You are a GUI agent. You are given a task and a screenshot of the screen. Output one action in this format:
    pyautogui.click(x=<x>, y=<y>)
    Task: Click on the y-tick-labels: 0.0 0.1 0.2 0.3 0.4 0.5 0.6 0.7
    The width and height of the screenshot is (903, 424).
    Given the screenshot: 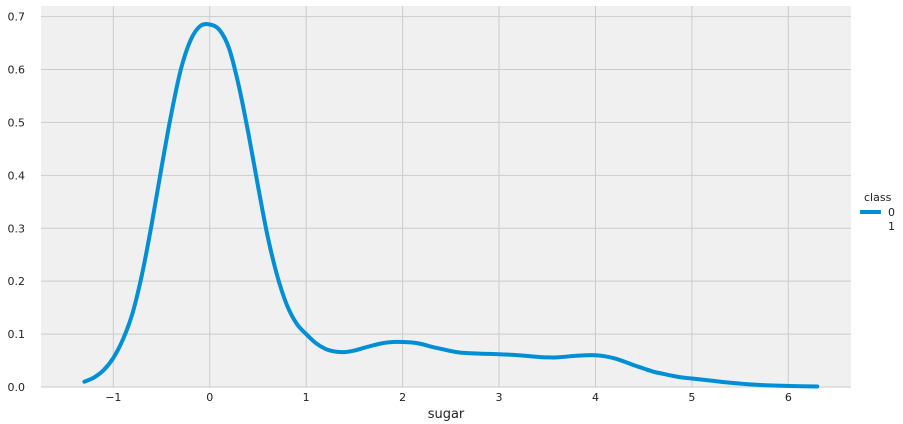 What is the action you would take?
    pyautogui.click(x=17, y=202)
    